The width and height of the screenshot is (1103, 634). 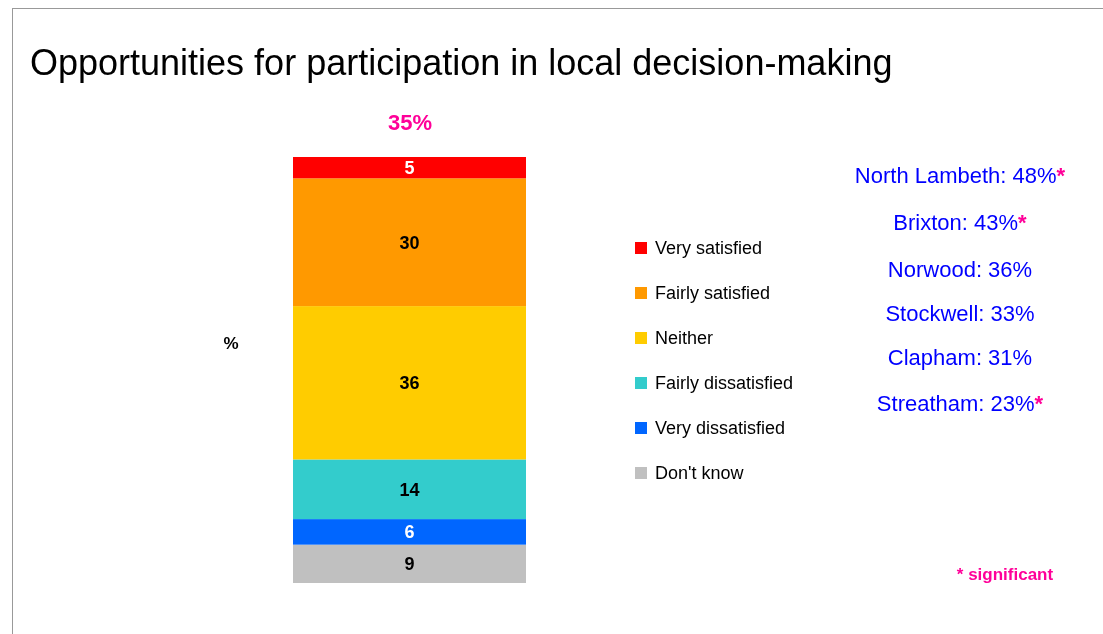 I want to click on text: Brixton: 43%*, so click(x=960, y=222).